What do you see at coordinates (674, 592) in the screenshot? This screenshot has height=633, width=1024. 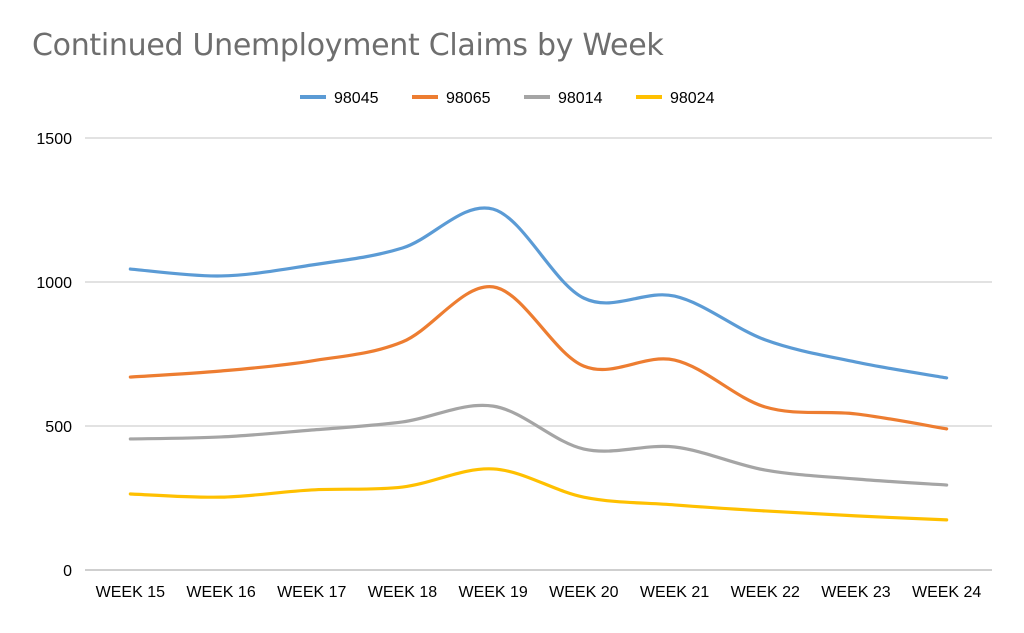 I see `x-tick-label: WEEK 21` at bounding box center [674, 592].